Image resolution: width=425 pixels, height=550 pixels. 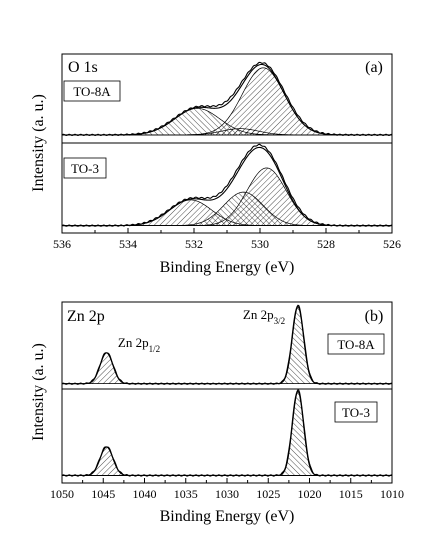 I want to click on panel-a-sample-label-top: TO-8A, so click(x=92, y=91).